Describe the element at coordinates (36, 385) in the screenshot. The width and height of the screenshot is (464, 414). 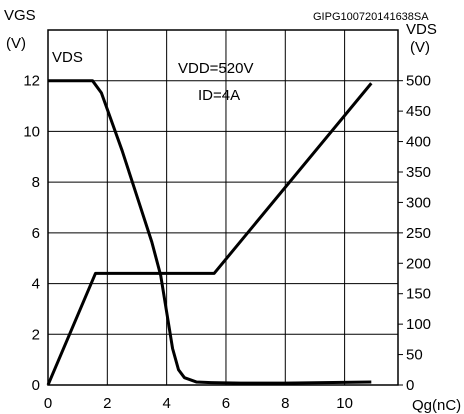
I see `left-tick-label: 0` at that location.